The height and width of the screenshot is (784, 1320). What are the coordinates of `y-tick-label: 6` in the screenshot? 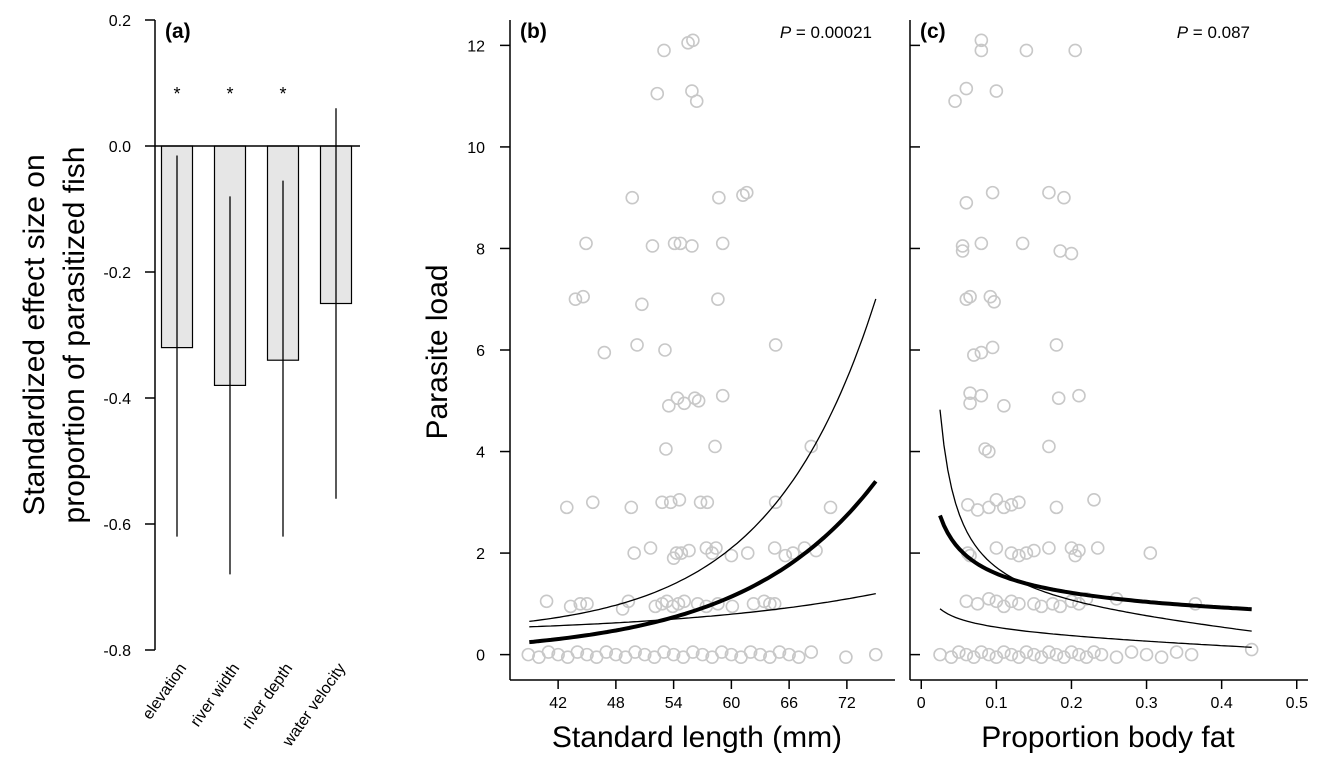 It's located at (480, 351).